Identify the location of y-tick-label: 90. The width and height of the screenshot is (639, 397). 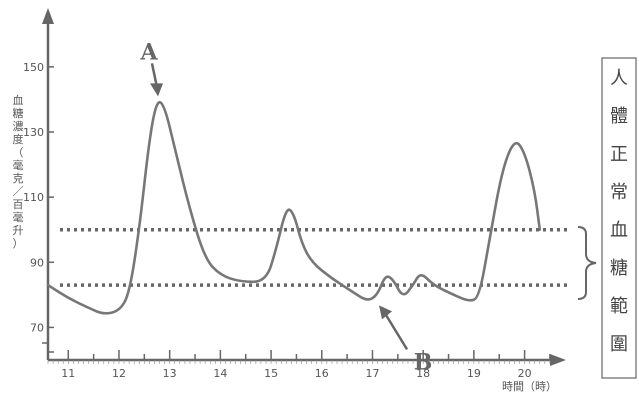
(37, 262).